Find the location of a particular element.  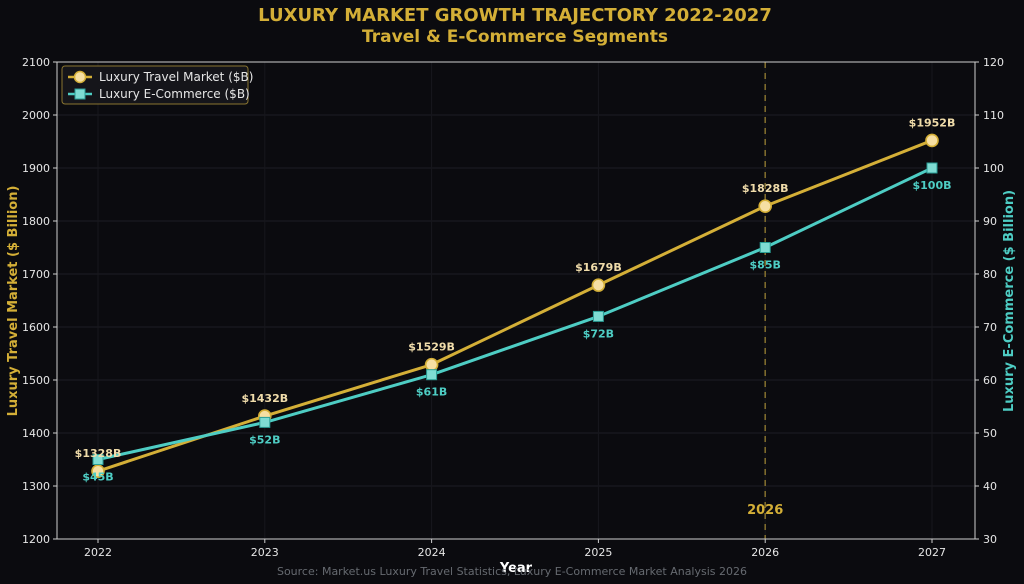

y-right-tick-label: 50 is located at coordinates (990, 433).